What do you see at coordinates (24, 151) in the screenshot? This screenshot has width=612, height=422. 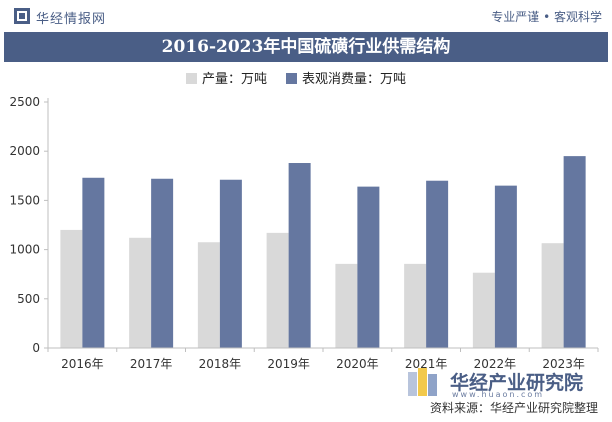 I see `y-tick-label: 2000` at bounding box center [24, 151].